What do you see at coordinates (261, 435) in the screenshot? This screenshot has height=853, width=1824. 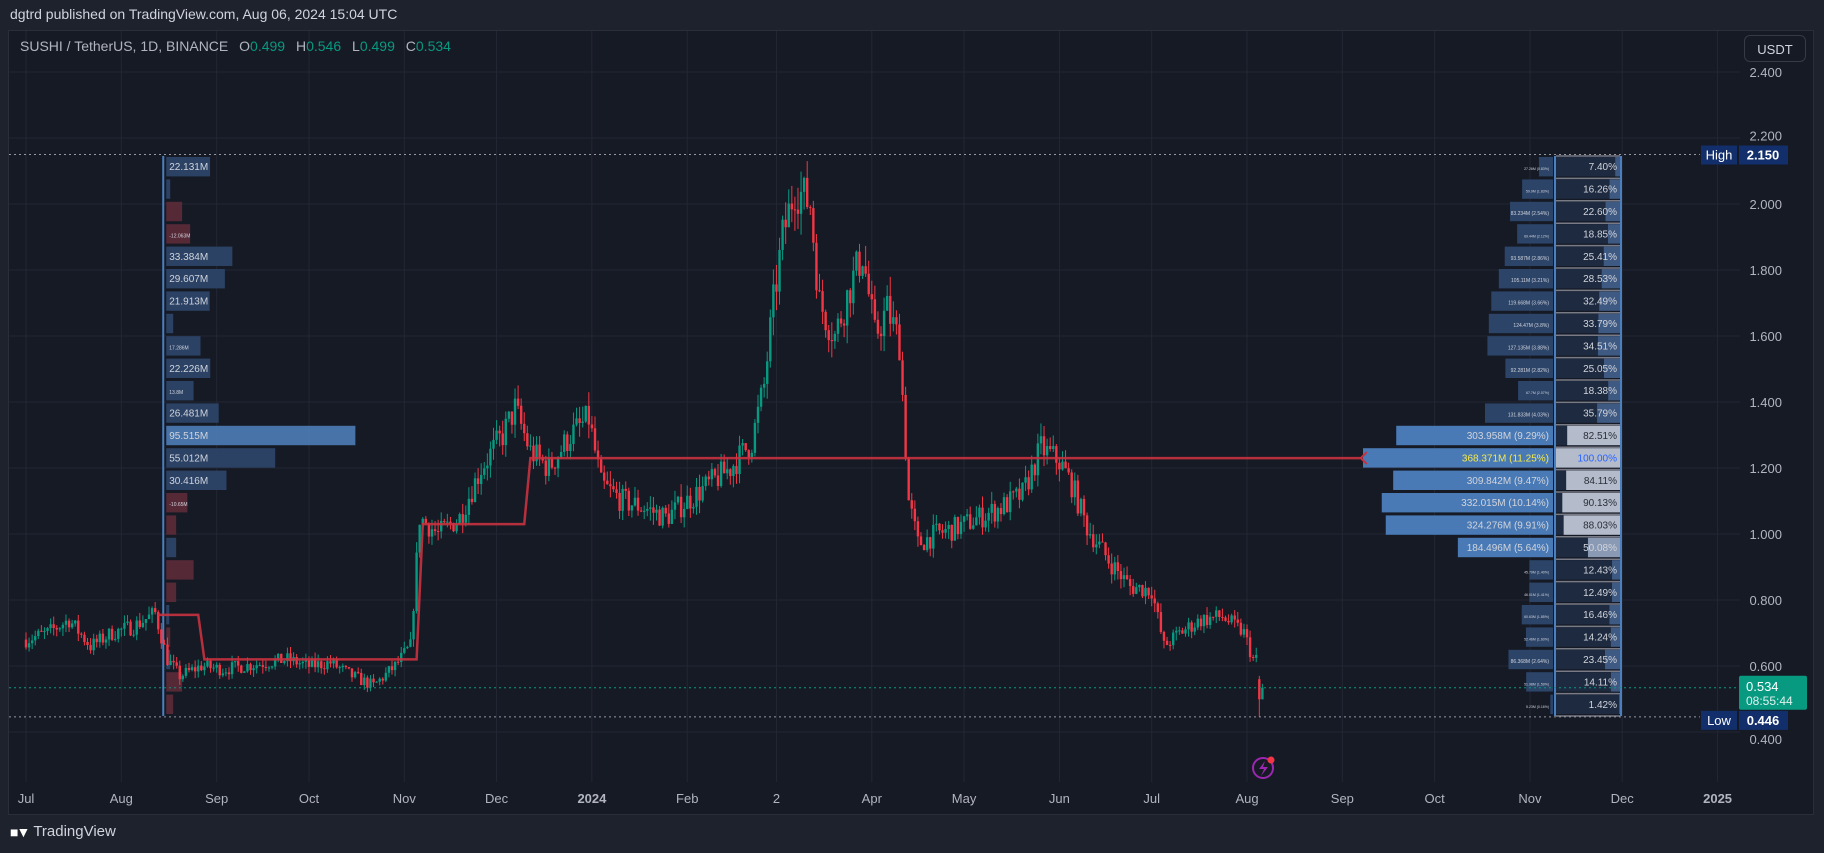 I see `left-profile-row: 95.515M` at bounding box center [261, 435].